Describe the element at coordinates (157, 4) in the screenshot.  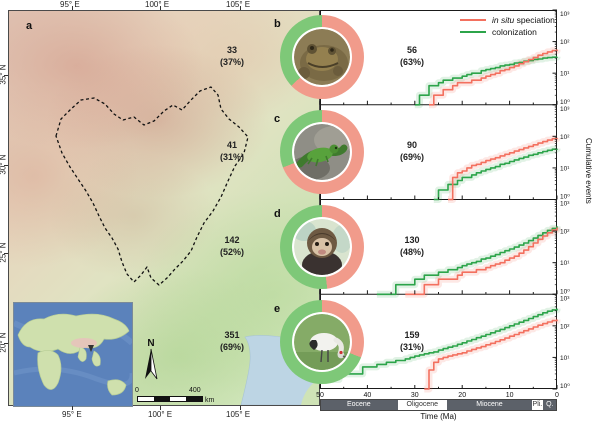
I see `coord-top-100e: 100° E` at that location.